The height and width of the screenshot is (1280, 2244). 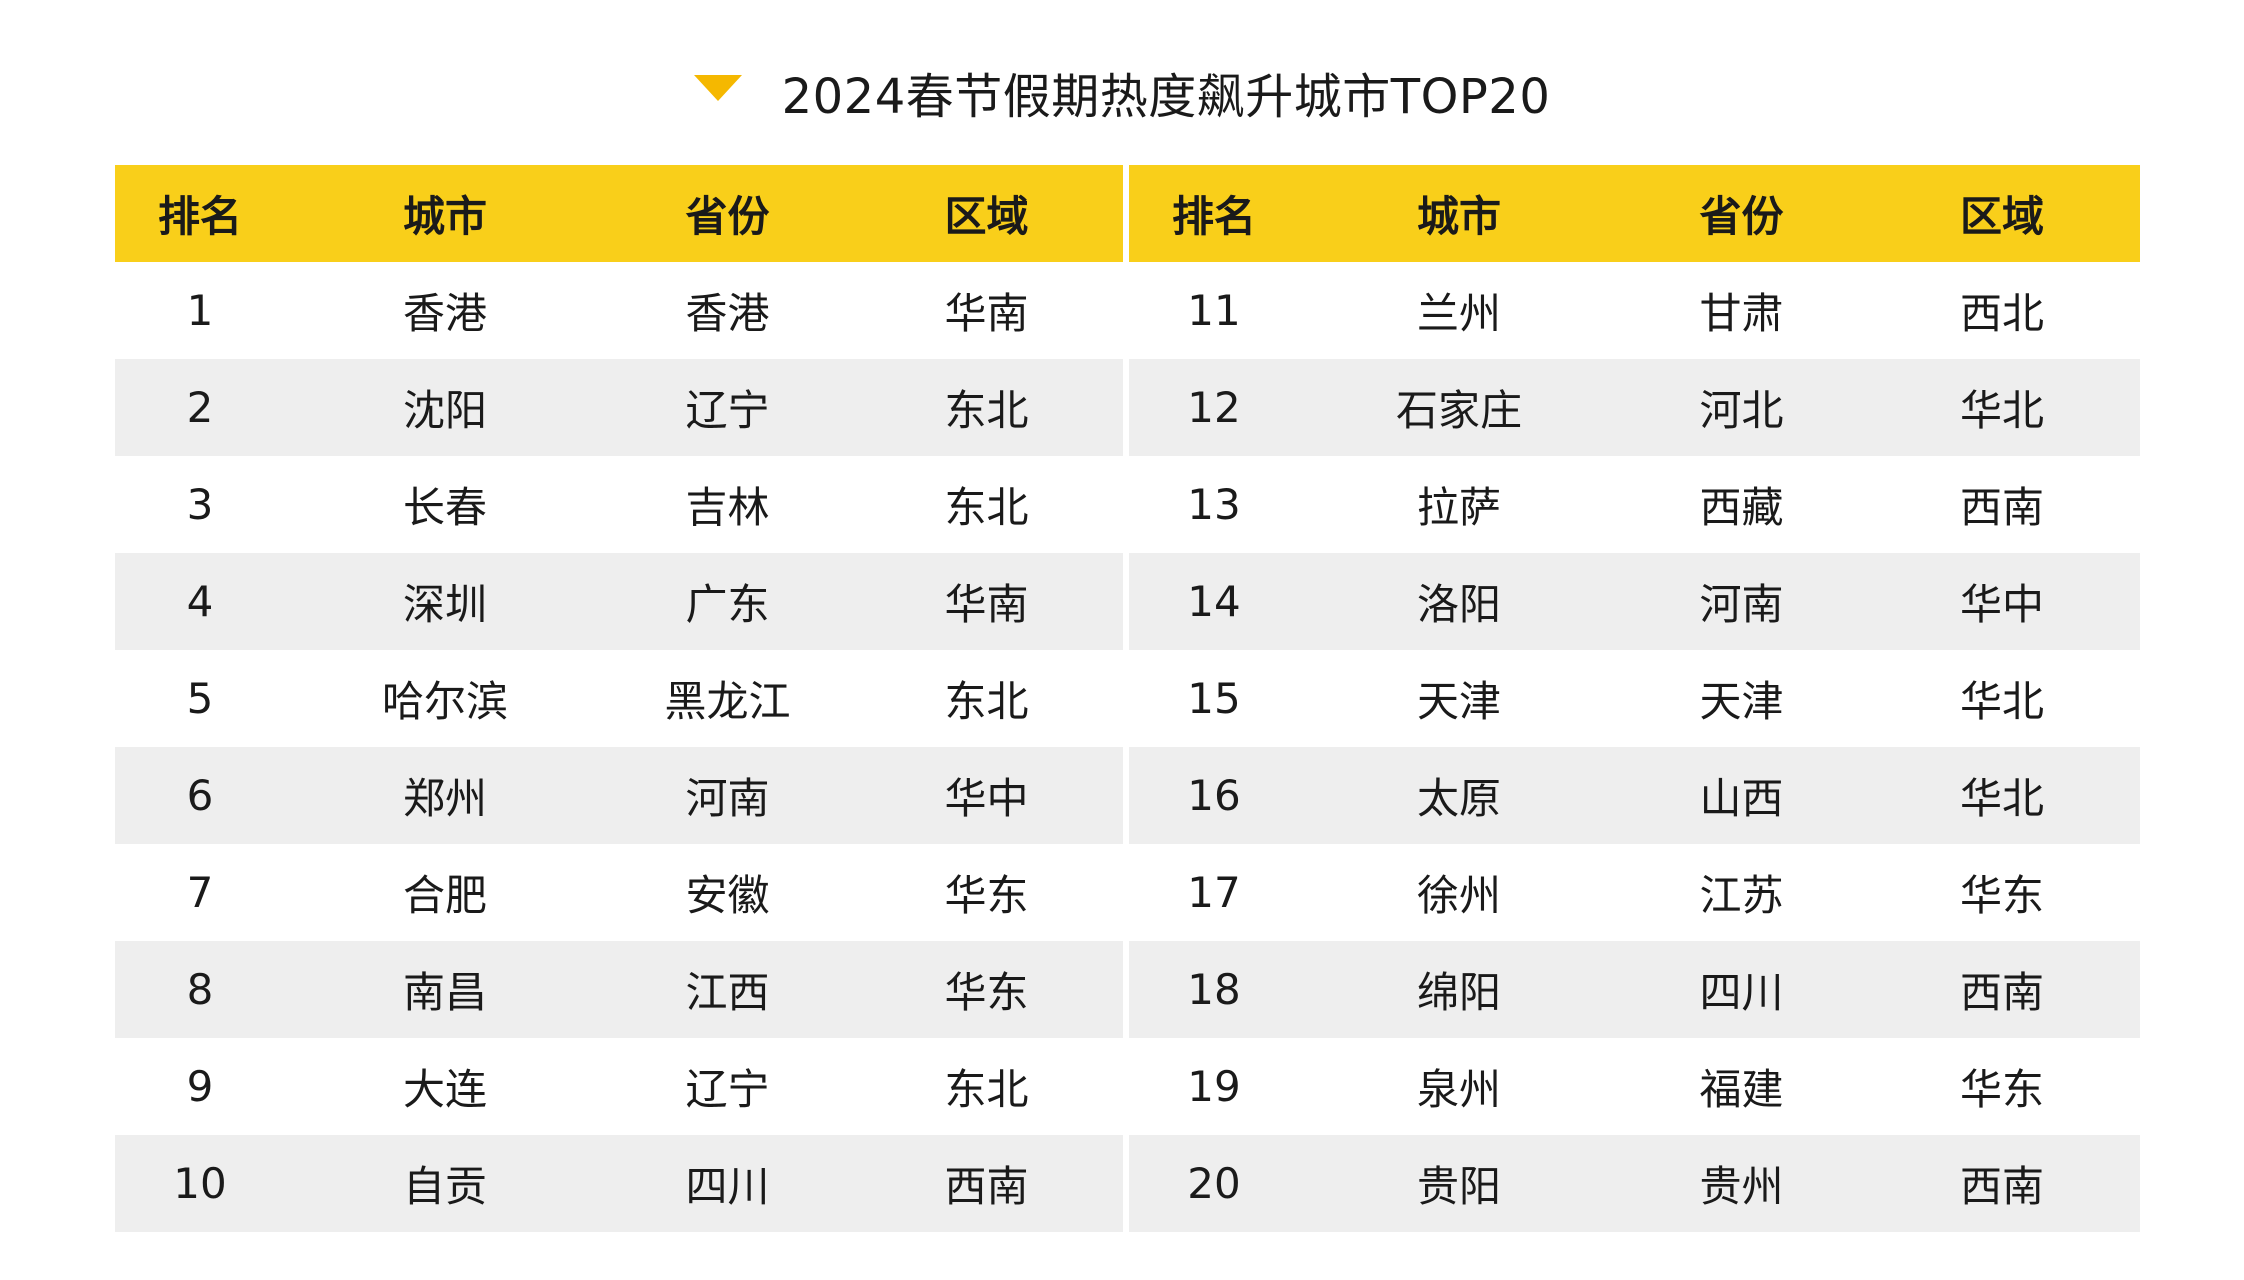 What do you see at coordinates (1166, 97) in the screenshot?
I see `page-title: 2024春节假期热度飙升城市TOP20` at bounding box center [1166, 97].